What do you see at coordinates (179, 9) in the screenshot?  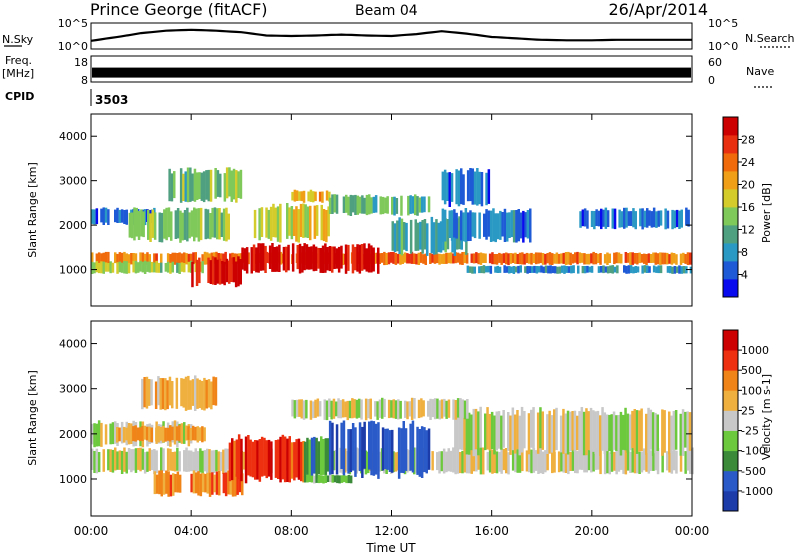 I see `station-title: Prince George (fitACF)` at bounding box center [179, 9].